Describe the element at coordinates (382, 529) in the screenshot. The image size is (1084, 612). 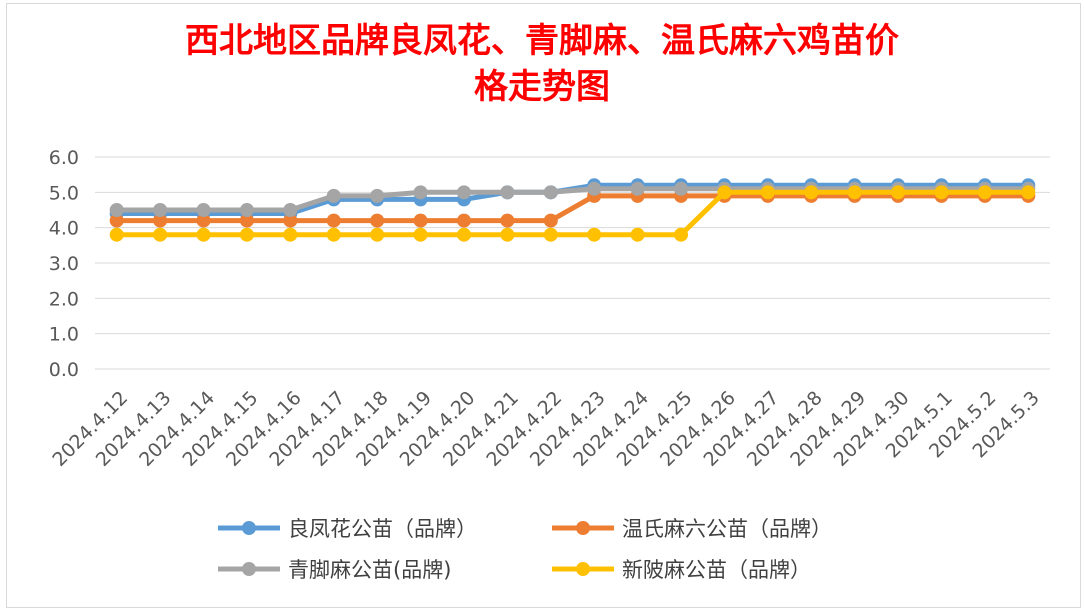
I see `legend-label: 良凤花公苗（品牌）` at that location.